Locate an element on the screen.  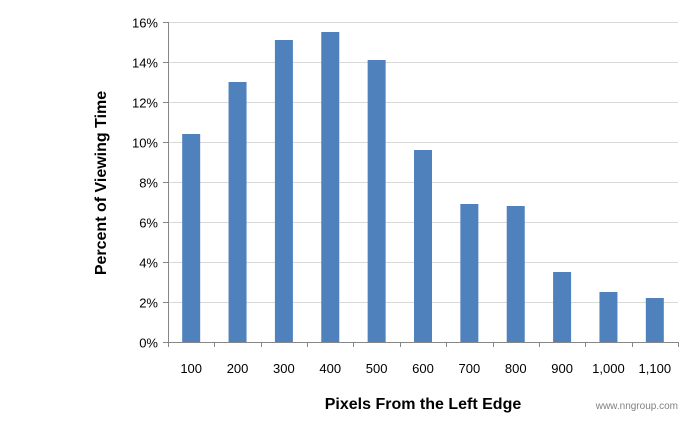
y-axis-title: Percent of Viewing Time is located at coordinates (101, 183).